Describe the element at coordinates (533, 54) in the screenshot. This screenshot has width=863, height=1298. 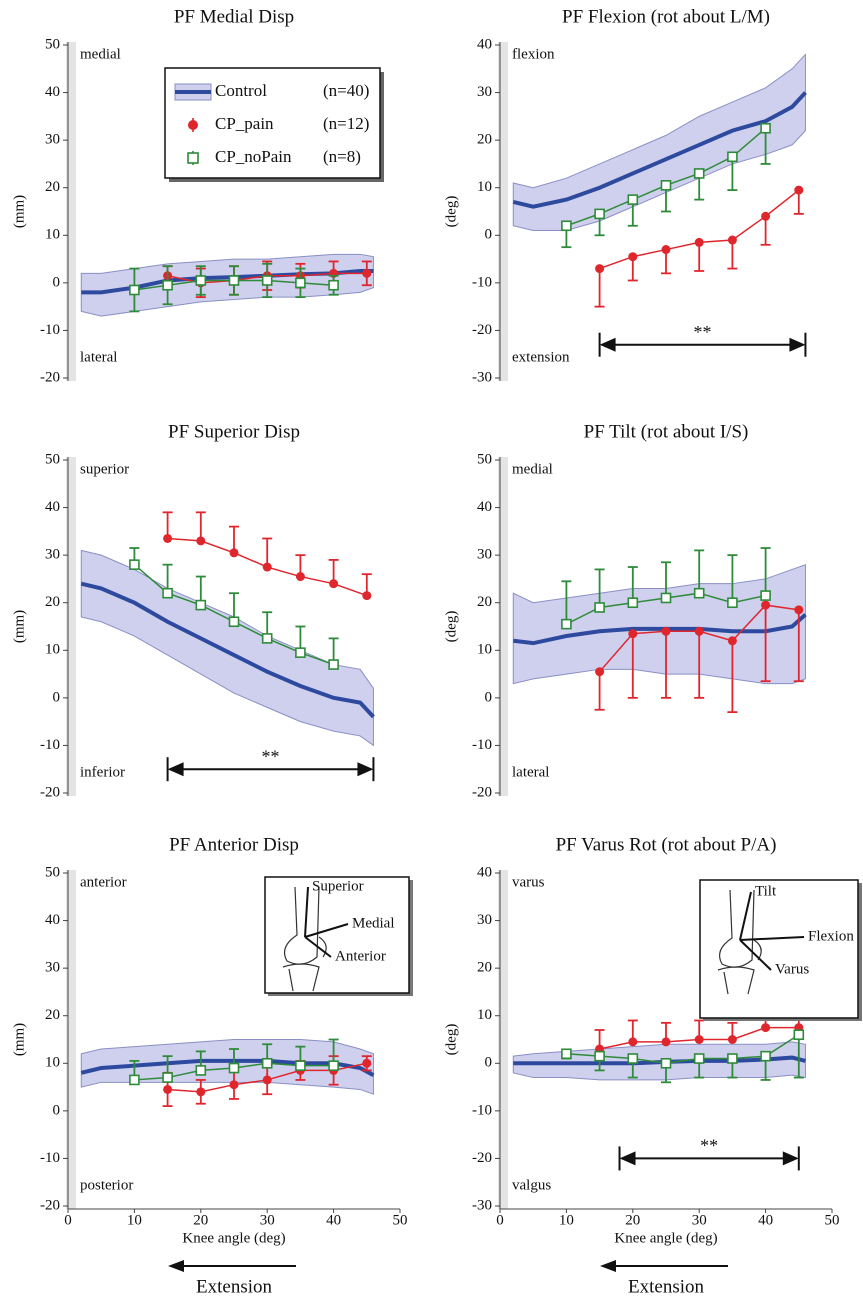
I see `top-note: flexion` at that location.